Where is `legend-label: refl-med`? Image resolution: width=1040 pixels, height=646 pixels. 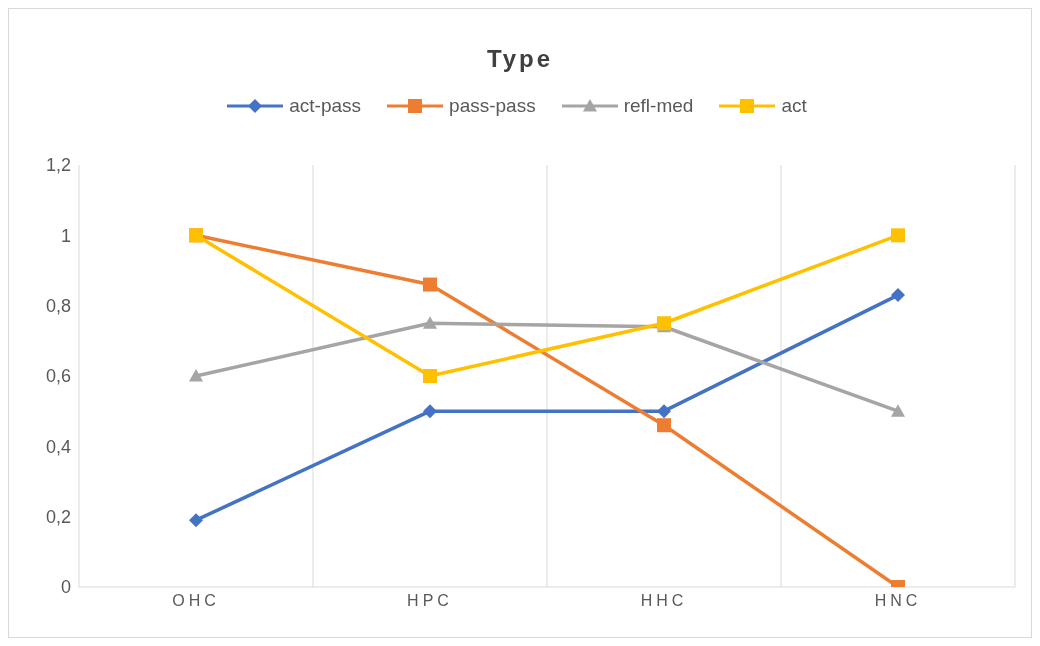
legend-label: refl-med is located at coordinates (658, 106).